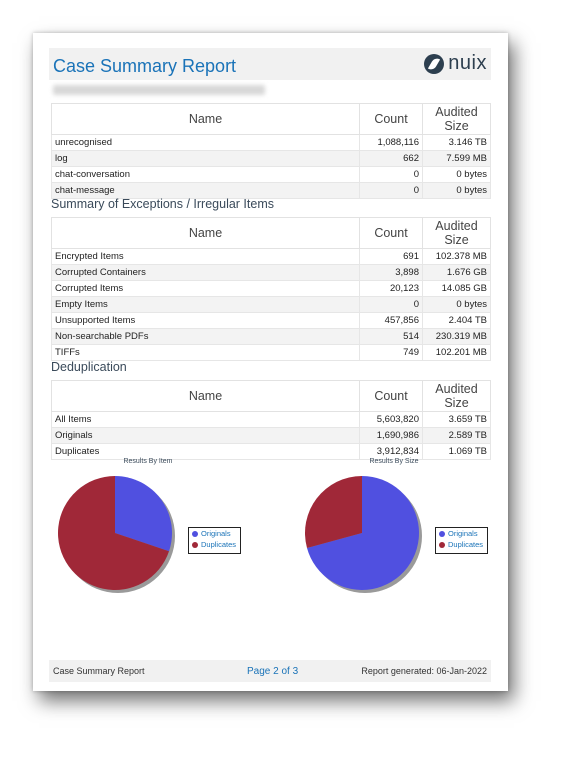 The width and height of the screenshot is (573, 758). Describe the element at coordinates (391, 419) in the screenshot. I see `cell-count: 5,603,820` at that location.